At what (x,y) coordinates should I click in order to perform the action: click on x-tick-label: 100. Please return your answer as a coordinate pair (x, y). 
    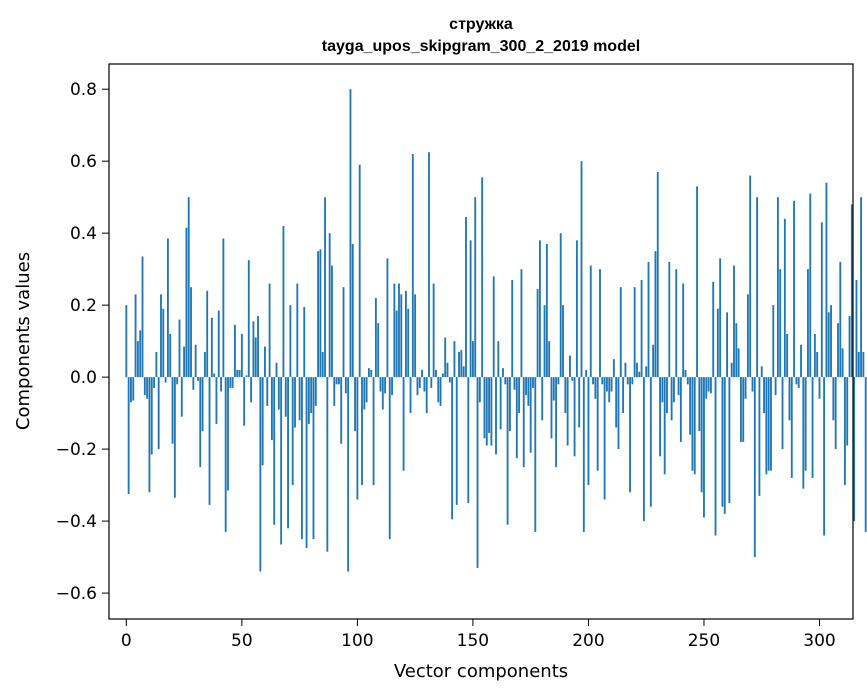
    Looking at the image, I should click on (357, 641).